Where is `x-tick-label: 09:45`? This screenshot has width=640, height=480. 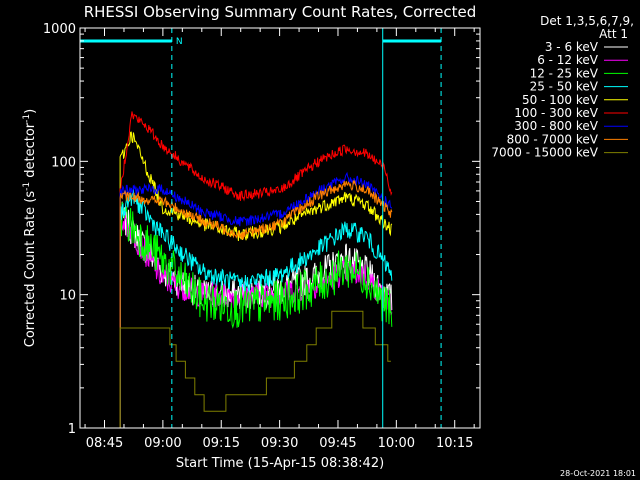
x-tick-label: 09:45 is located at coordinates (337, 443).